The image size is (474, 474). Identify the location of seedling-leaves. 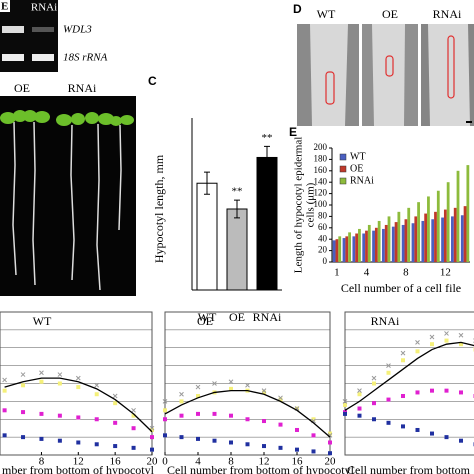
(67, 118).